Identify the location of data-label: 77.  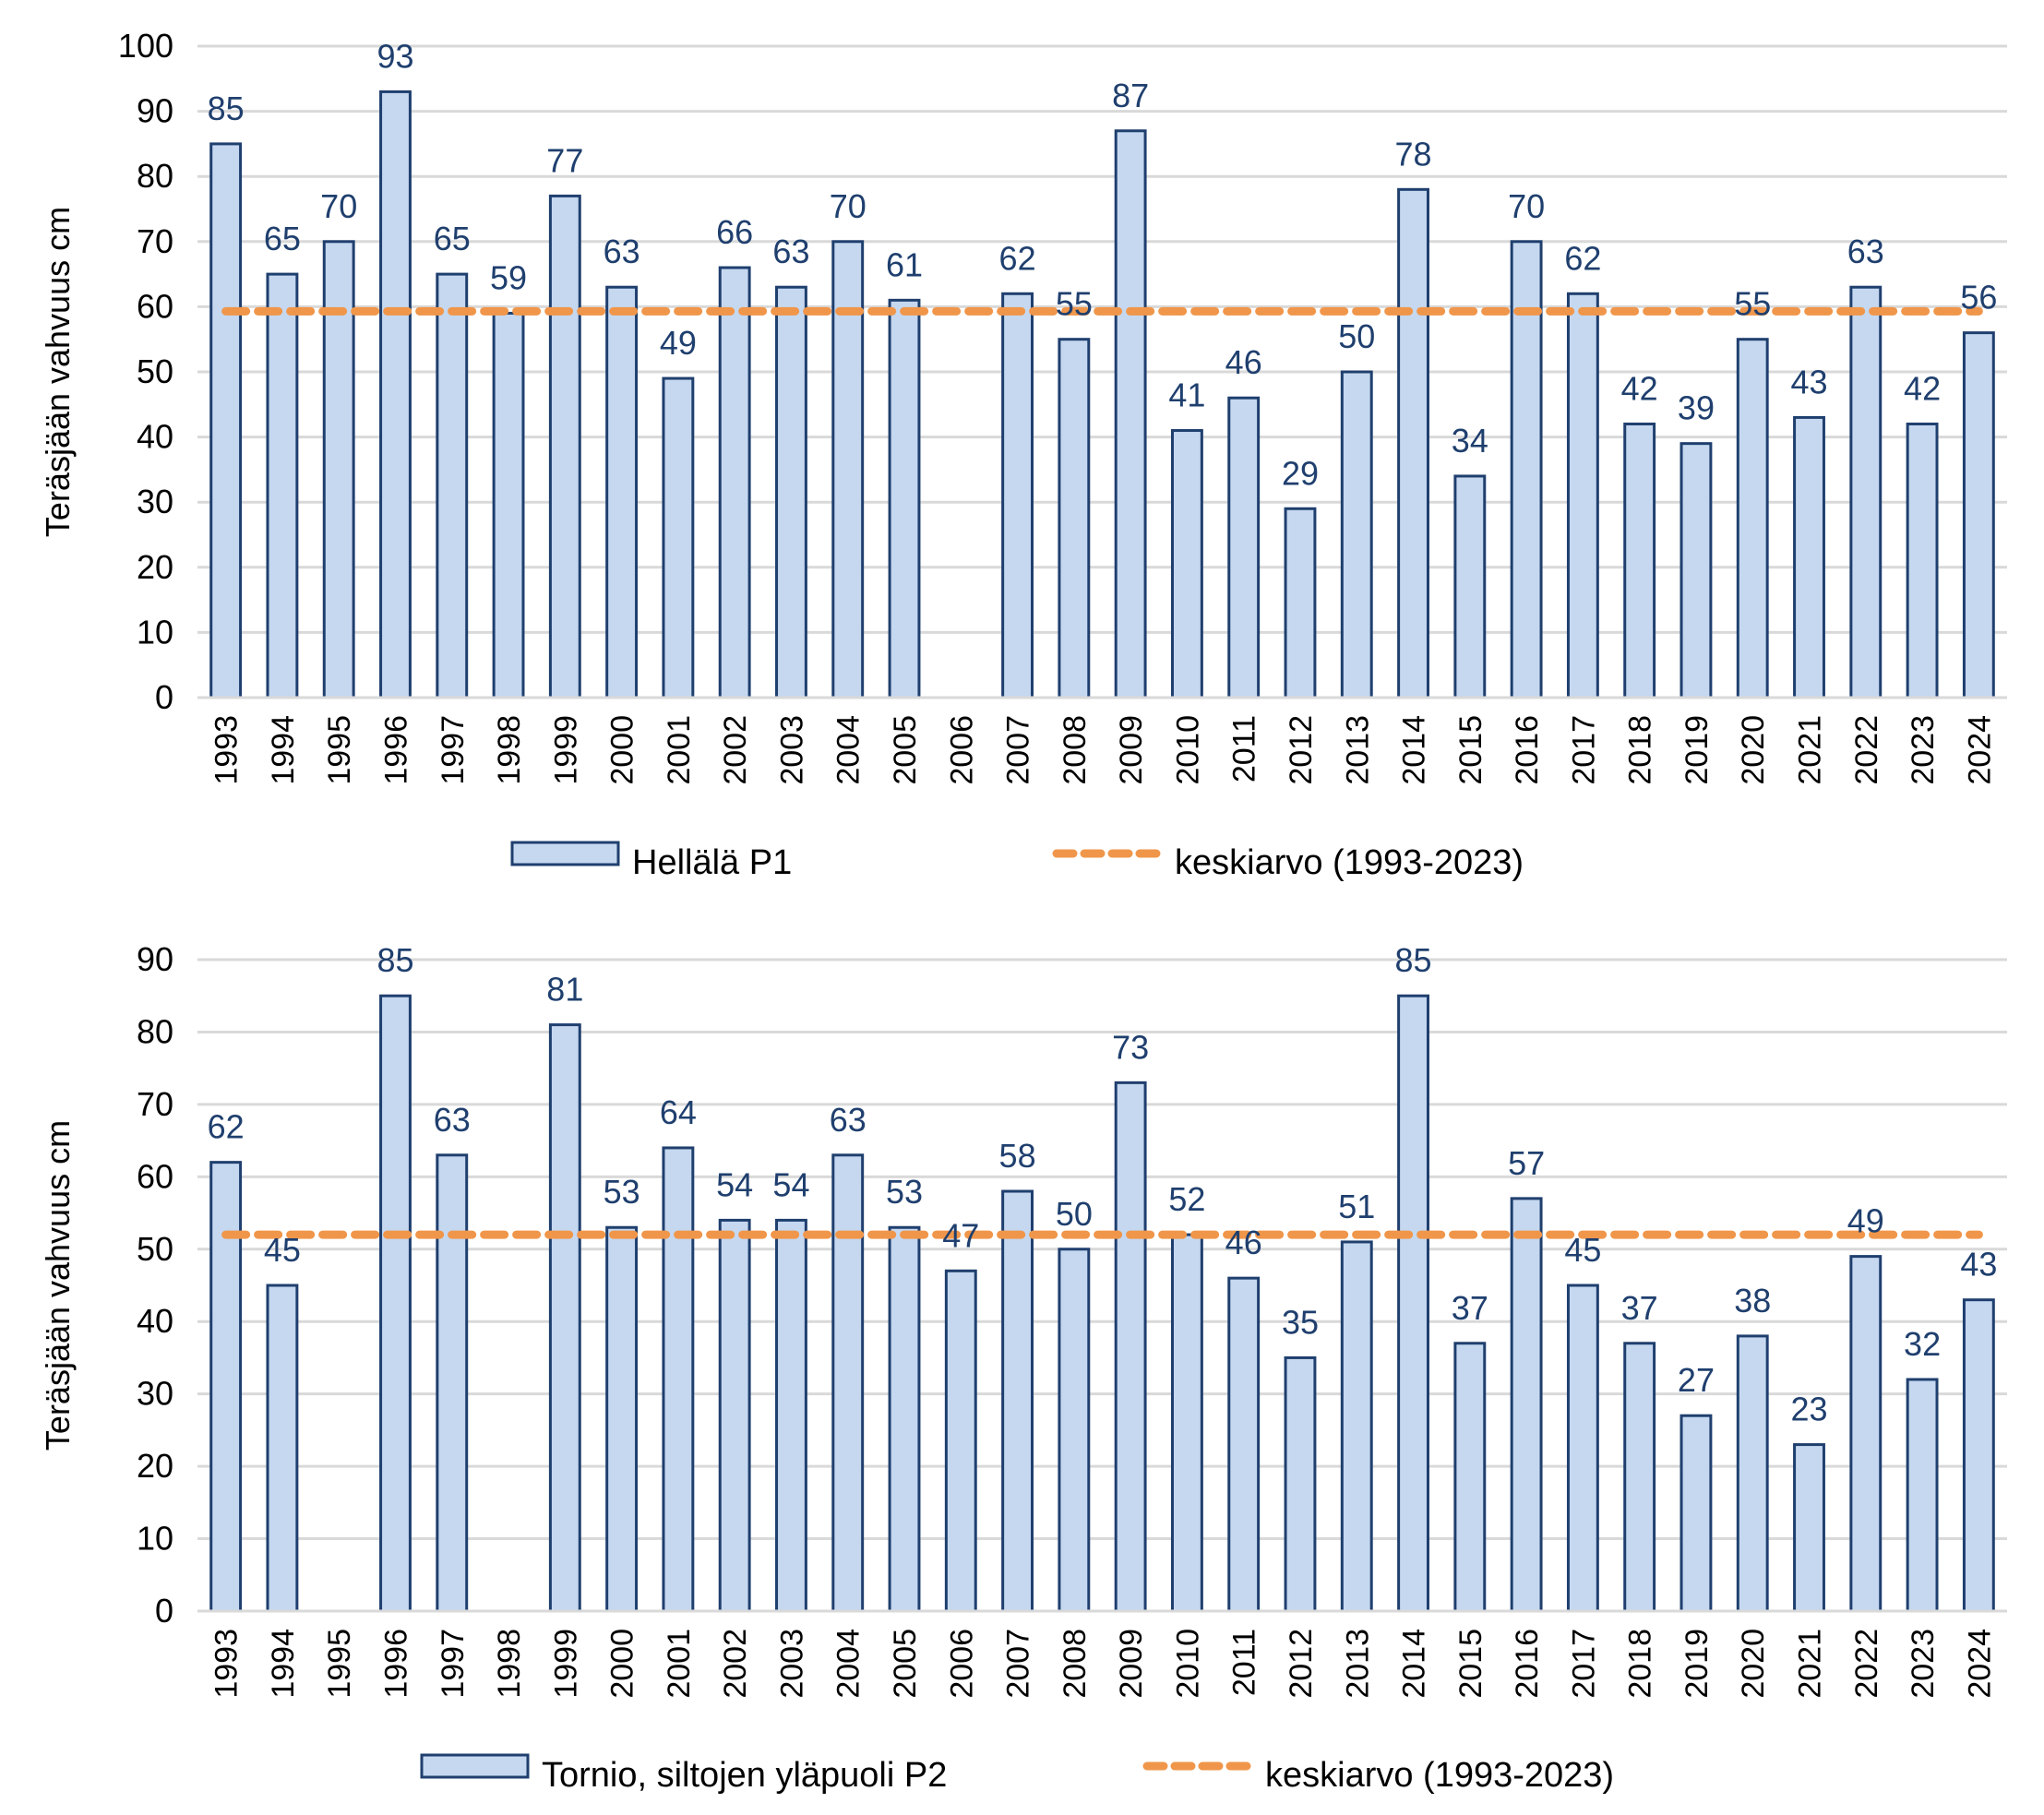
(564, 160).